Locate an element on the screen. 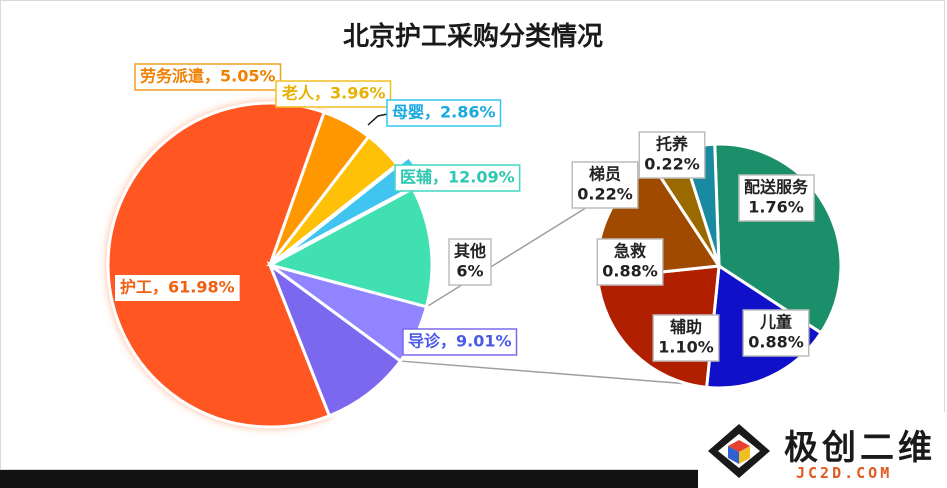 Image resolution: width=947 pixels, height=488 pixels. secondary-label-3-box is located at coordinates (630, 262).